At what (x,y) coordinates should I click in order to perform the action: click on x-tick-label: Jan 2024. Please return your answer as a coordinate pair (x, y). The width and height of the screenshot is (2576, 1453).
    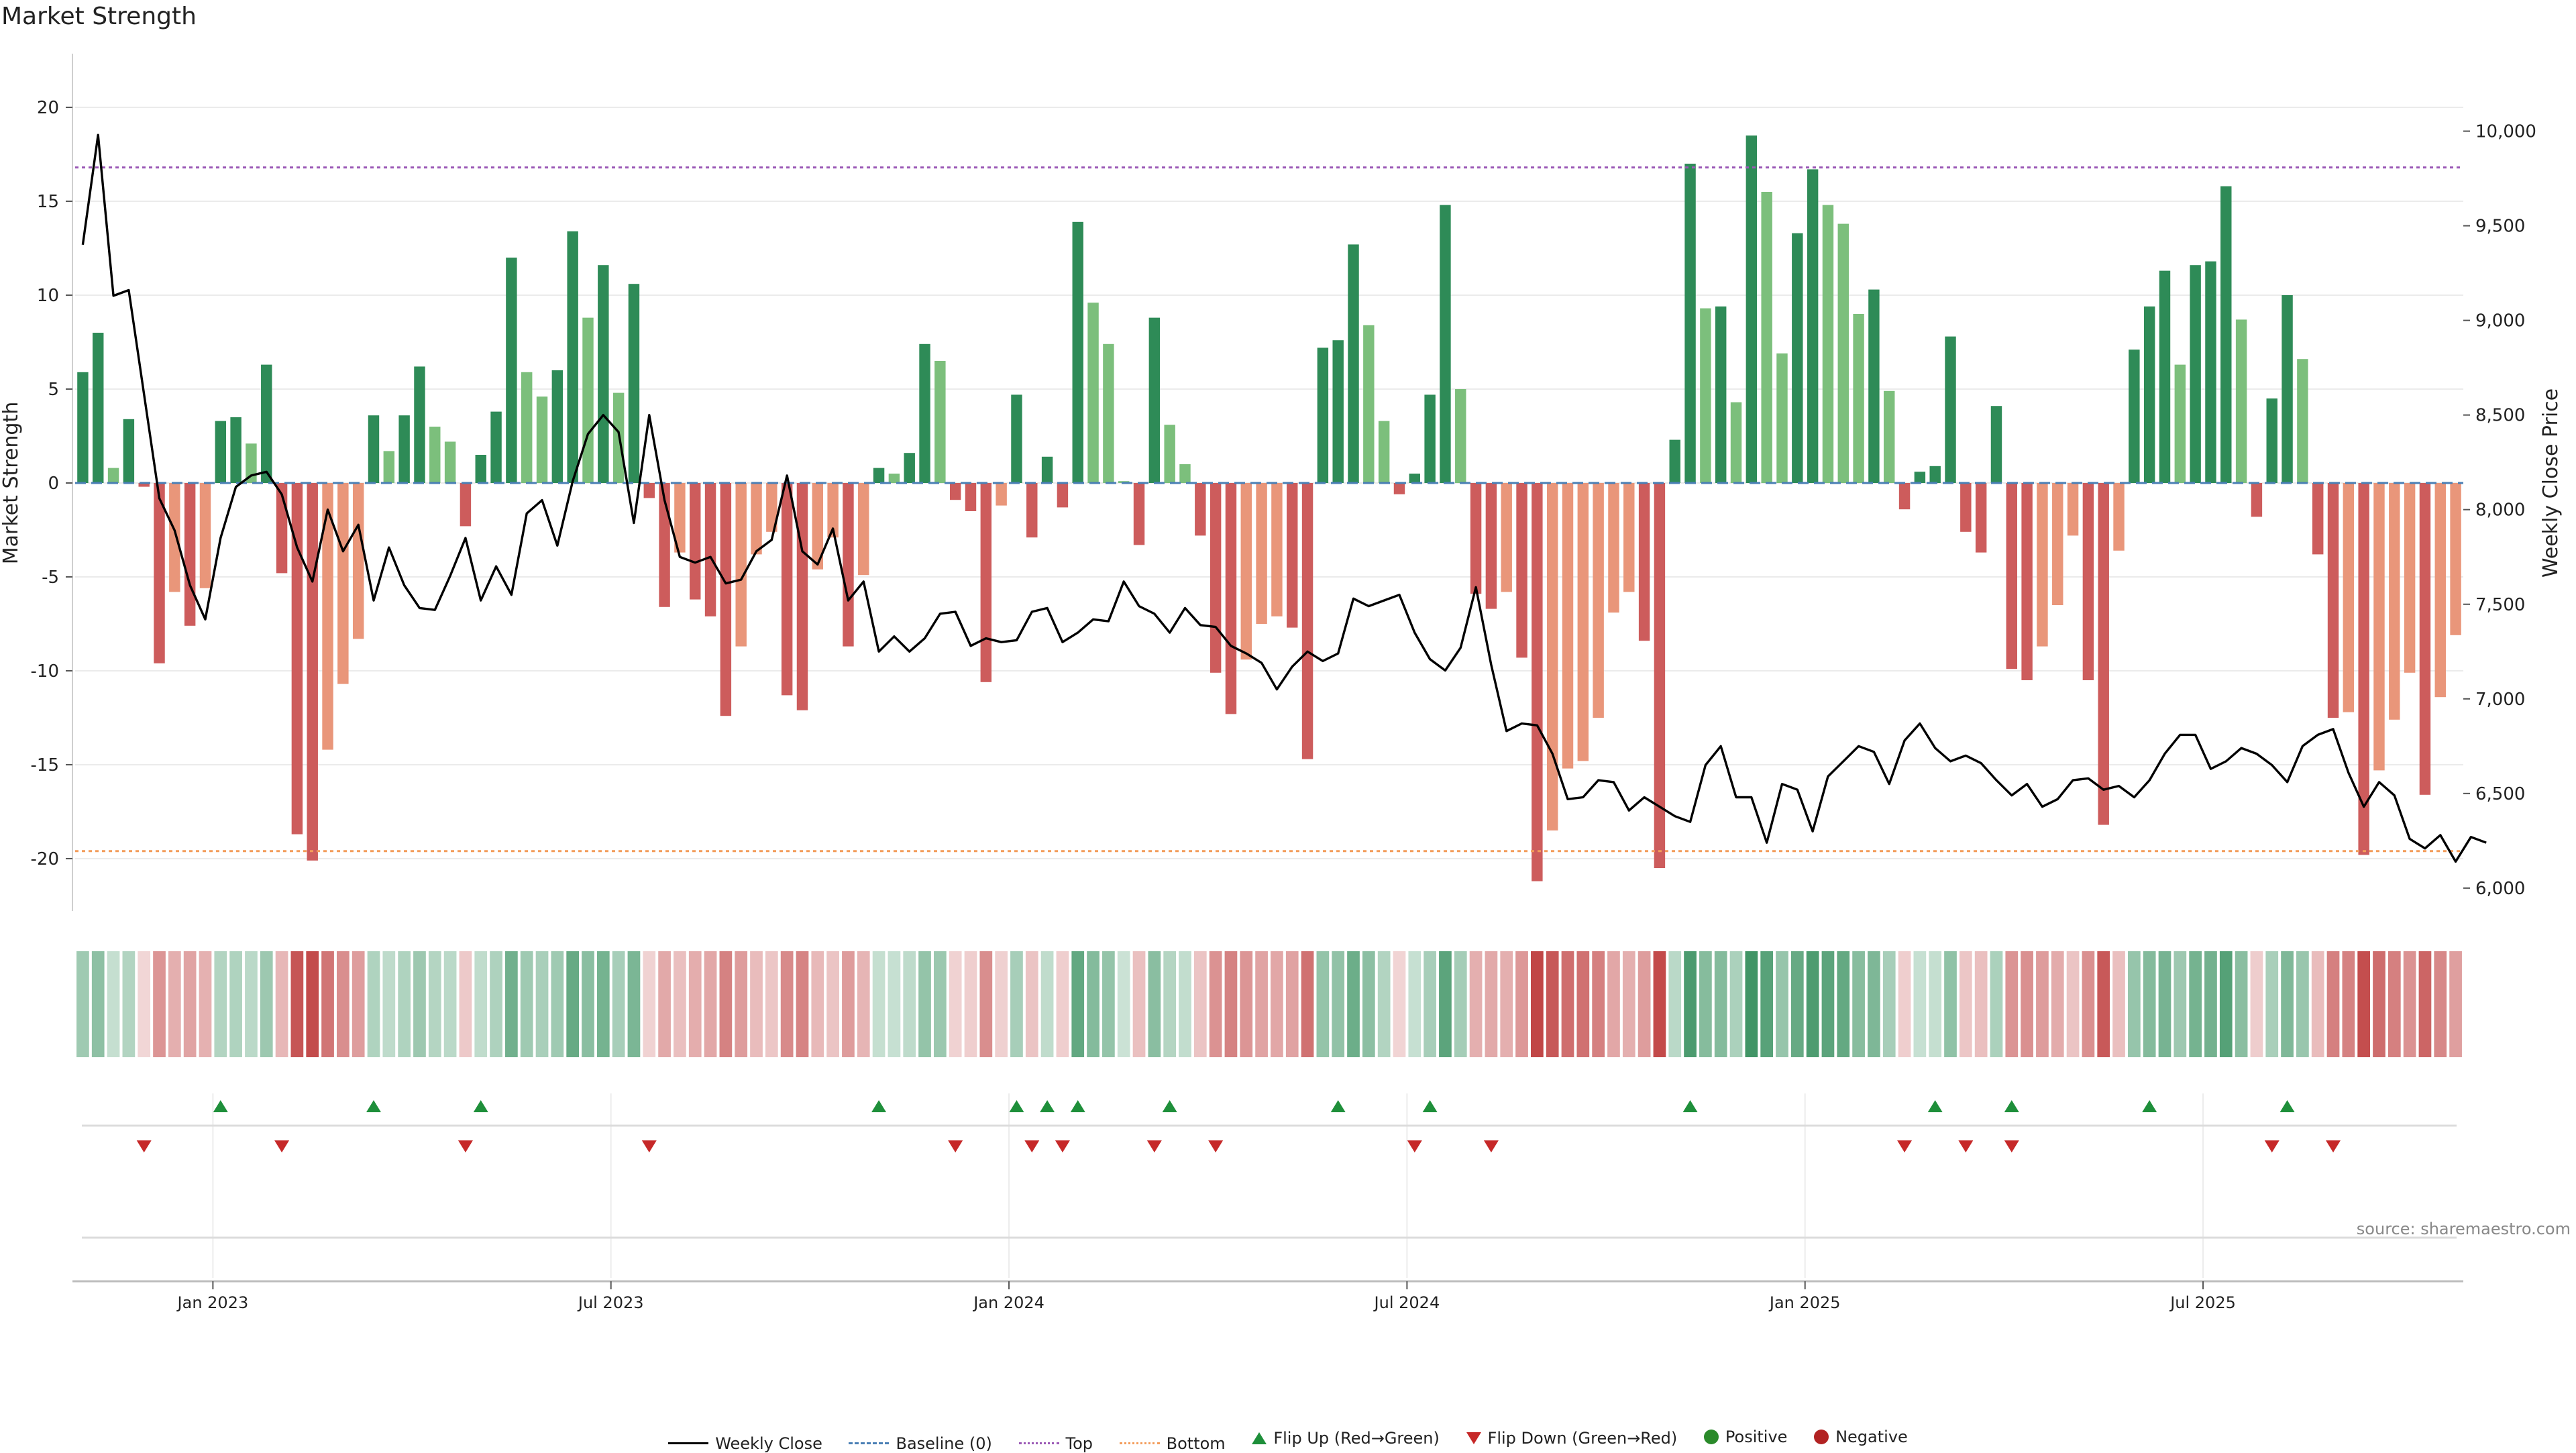
    Looking at the image, I should click on (1008, 1303).